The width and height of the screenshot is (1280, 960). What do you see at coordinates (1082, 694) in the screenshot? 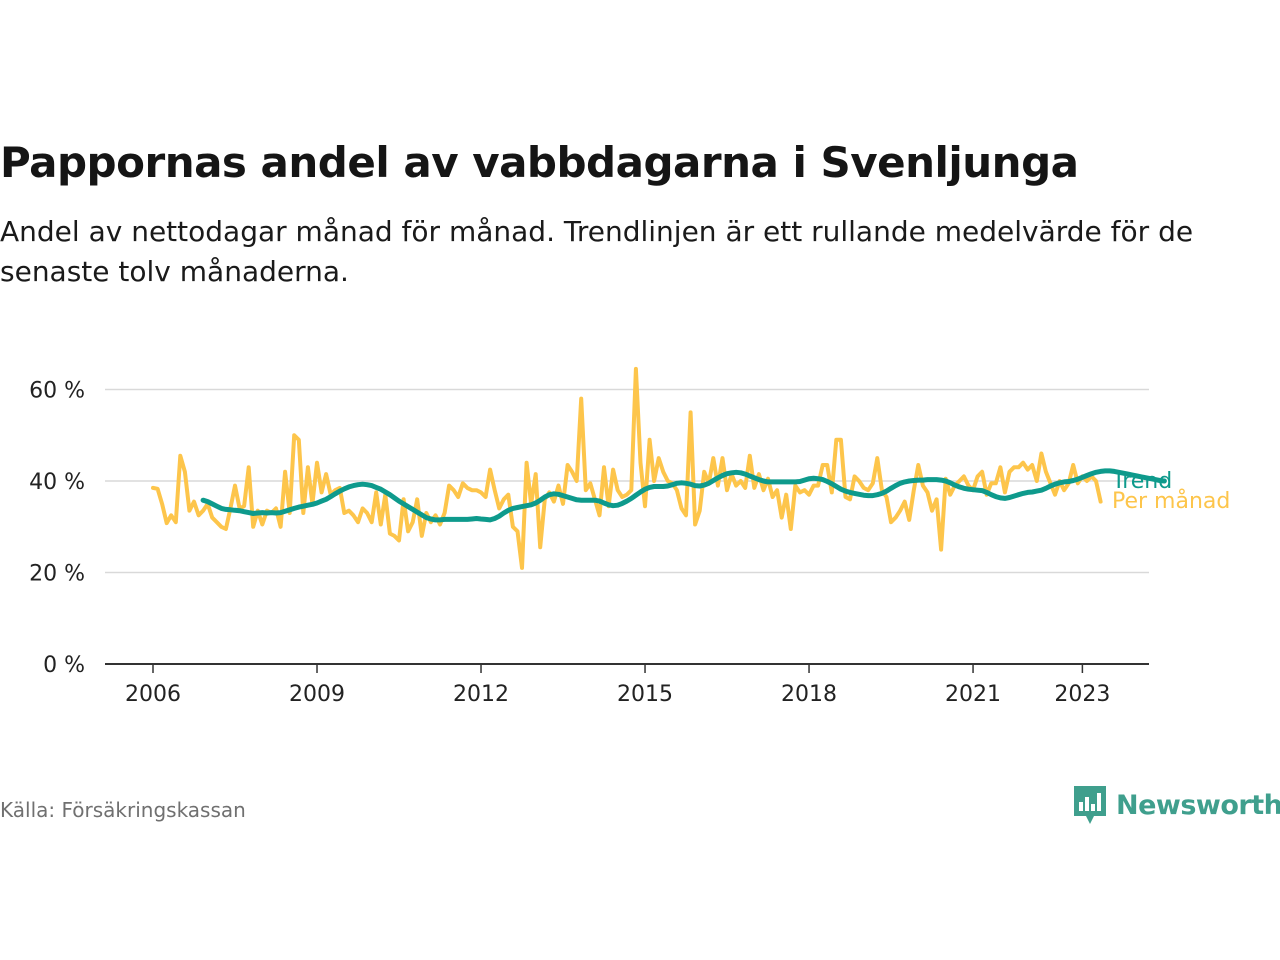
I see `x-tick-label: 2023` at bounding box center [1082, 694].